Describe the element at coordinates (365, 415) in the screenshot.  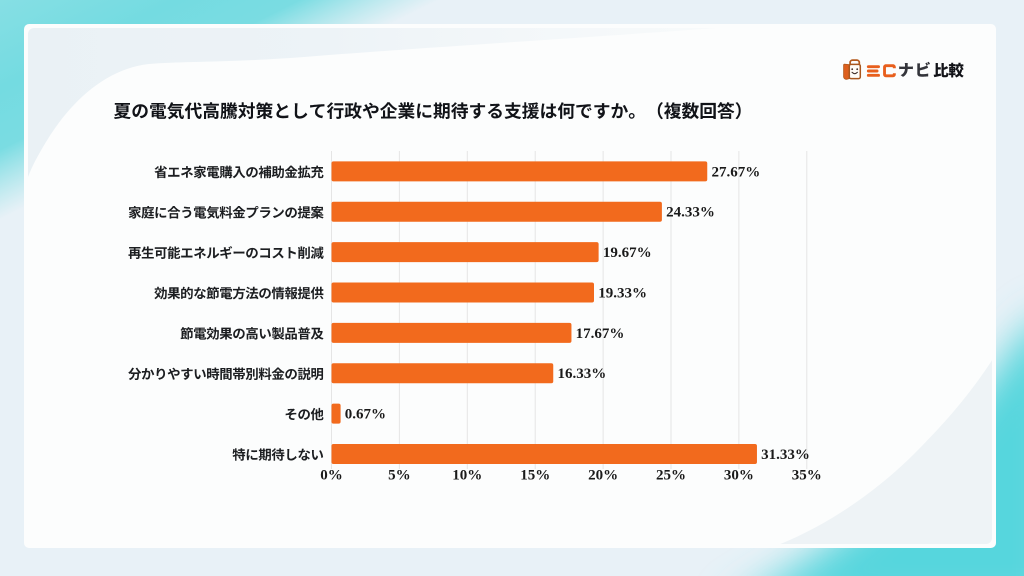
I see `svg-text: 0.67%` at that location.